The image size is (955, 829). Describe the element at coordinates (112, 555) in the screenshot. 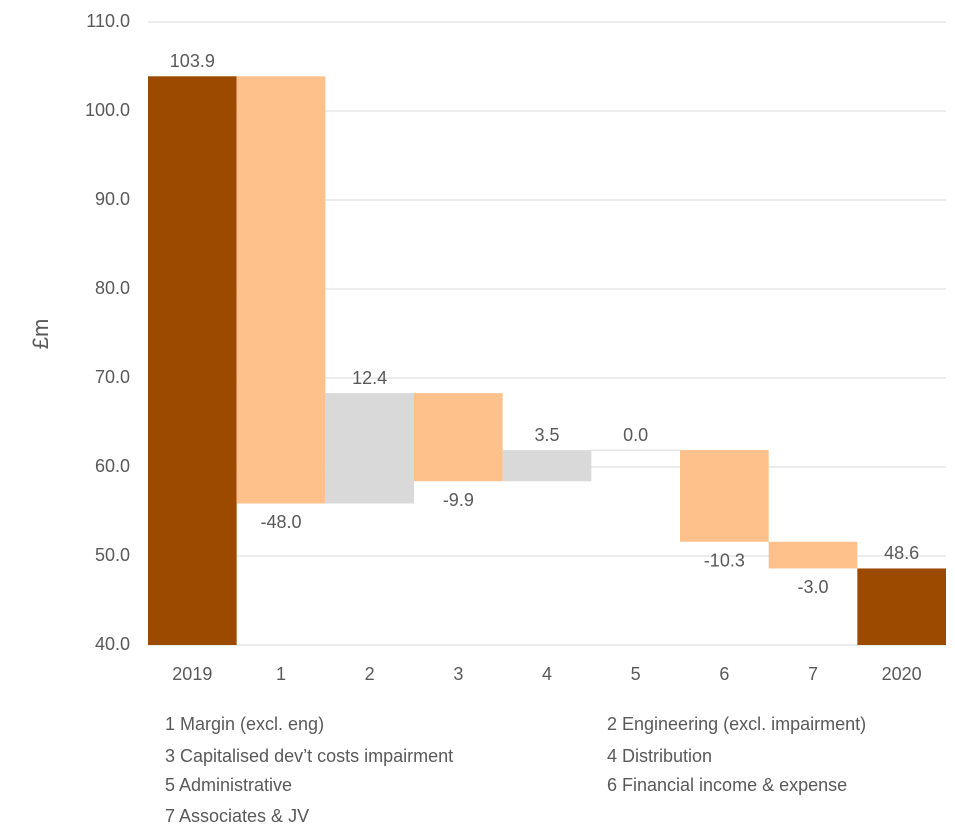

I see `y-tick-label: 50.0` at that location.